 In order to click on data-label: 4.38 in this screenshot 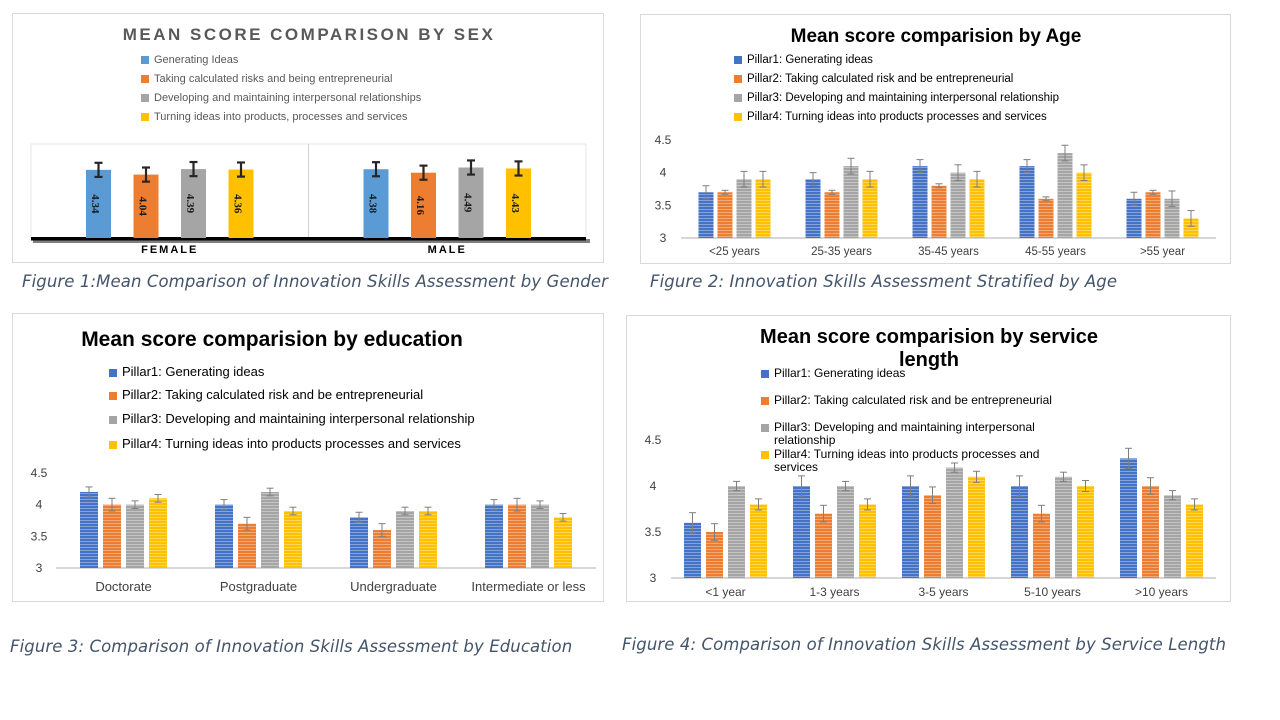, I will do `click(372, 204)`.